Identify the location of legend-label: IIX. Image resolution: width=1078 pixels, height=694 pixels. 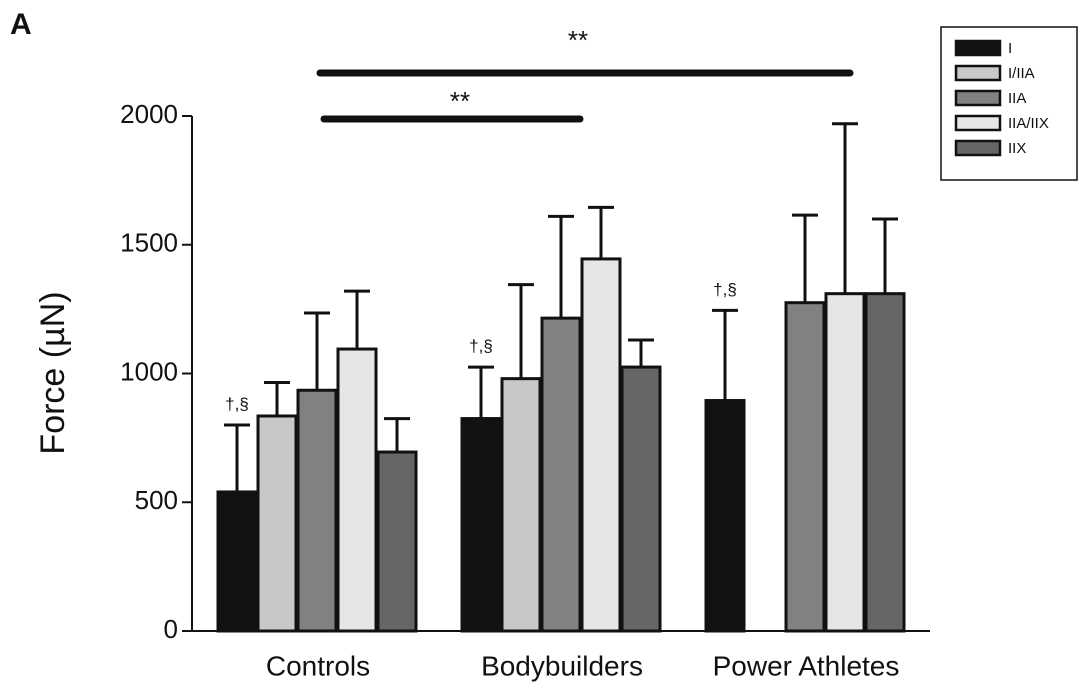
(1017, 148).